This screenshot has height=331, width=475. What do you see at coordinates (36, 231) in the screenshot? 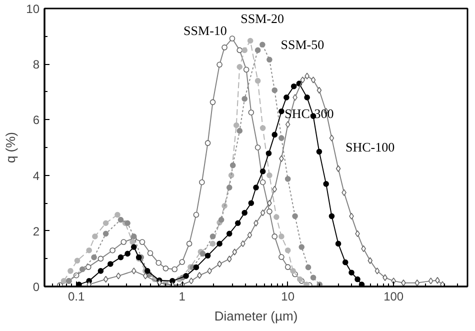
I see `y-tick-label: 2` at bounding box center [36, 231].